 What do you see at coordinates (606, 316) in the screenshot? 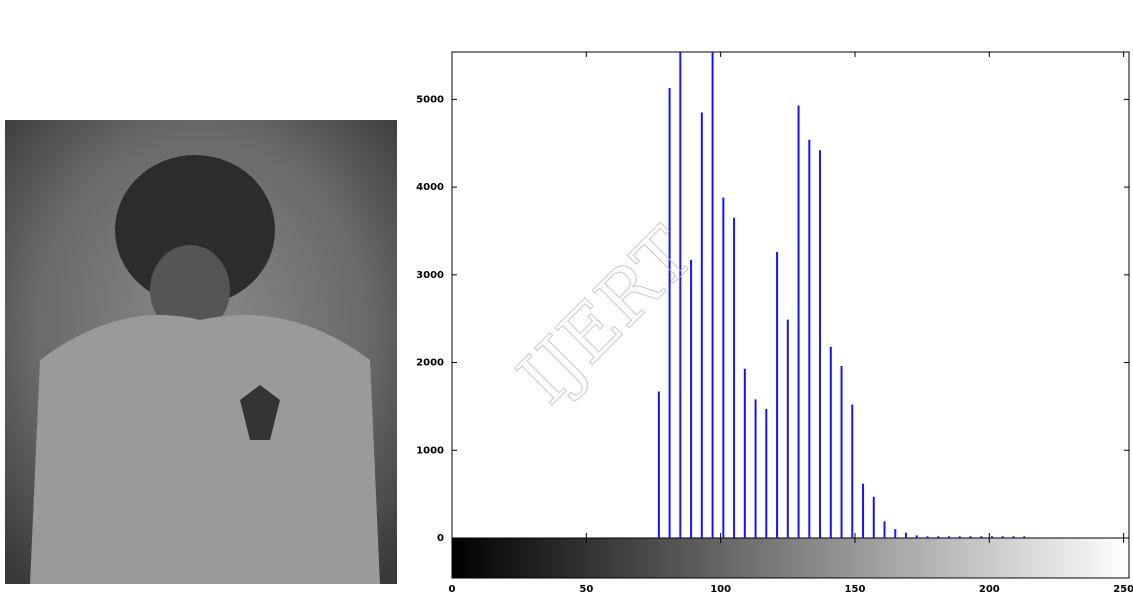
I see `watermark: IJERT` at bounding box center [606, 316].